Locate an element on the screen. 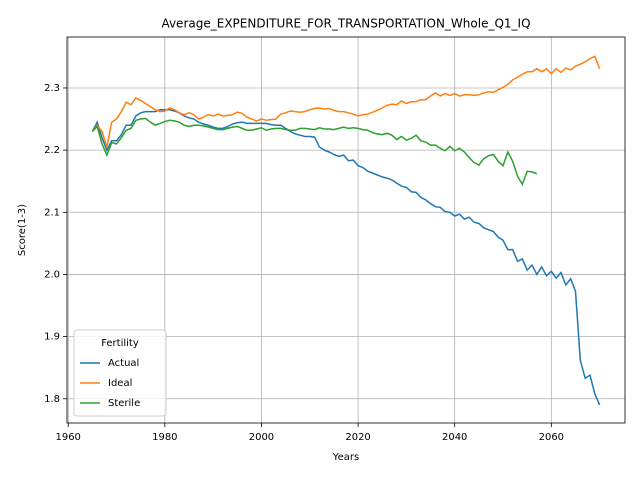 The image size is (640, 484). x-tick-label: 2040 is located at coordinates (454, 437).